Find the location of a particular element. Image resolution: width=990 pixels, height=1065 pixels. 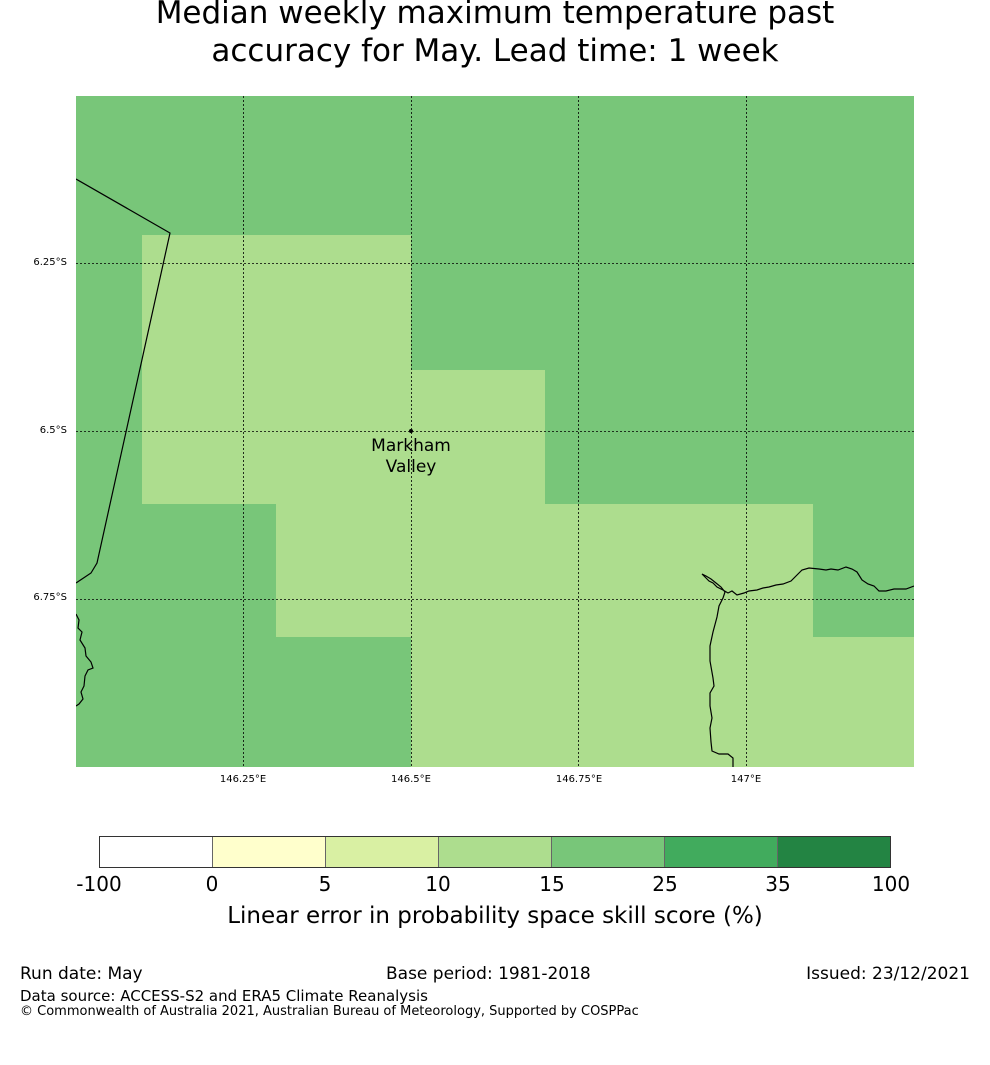

east-coastline is located at coordinates (807, 666).